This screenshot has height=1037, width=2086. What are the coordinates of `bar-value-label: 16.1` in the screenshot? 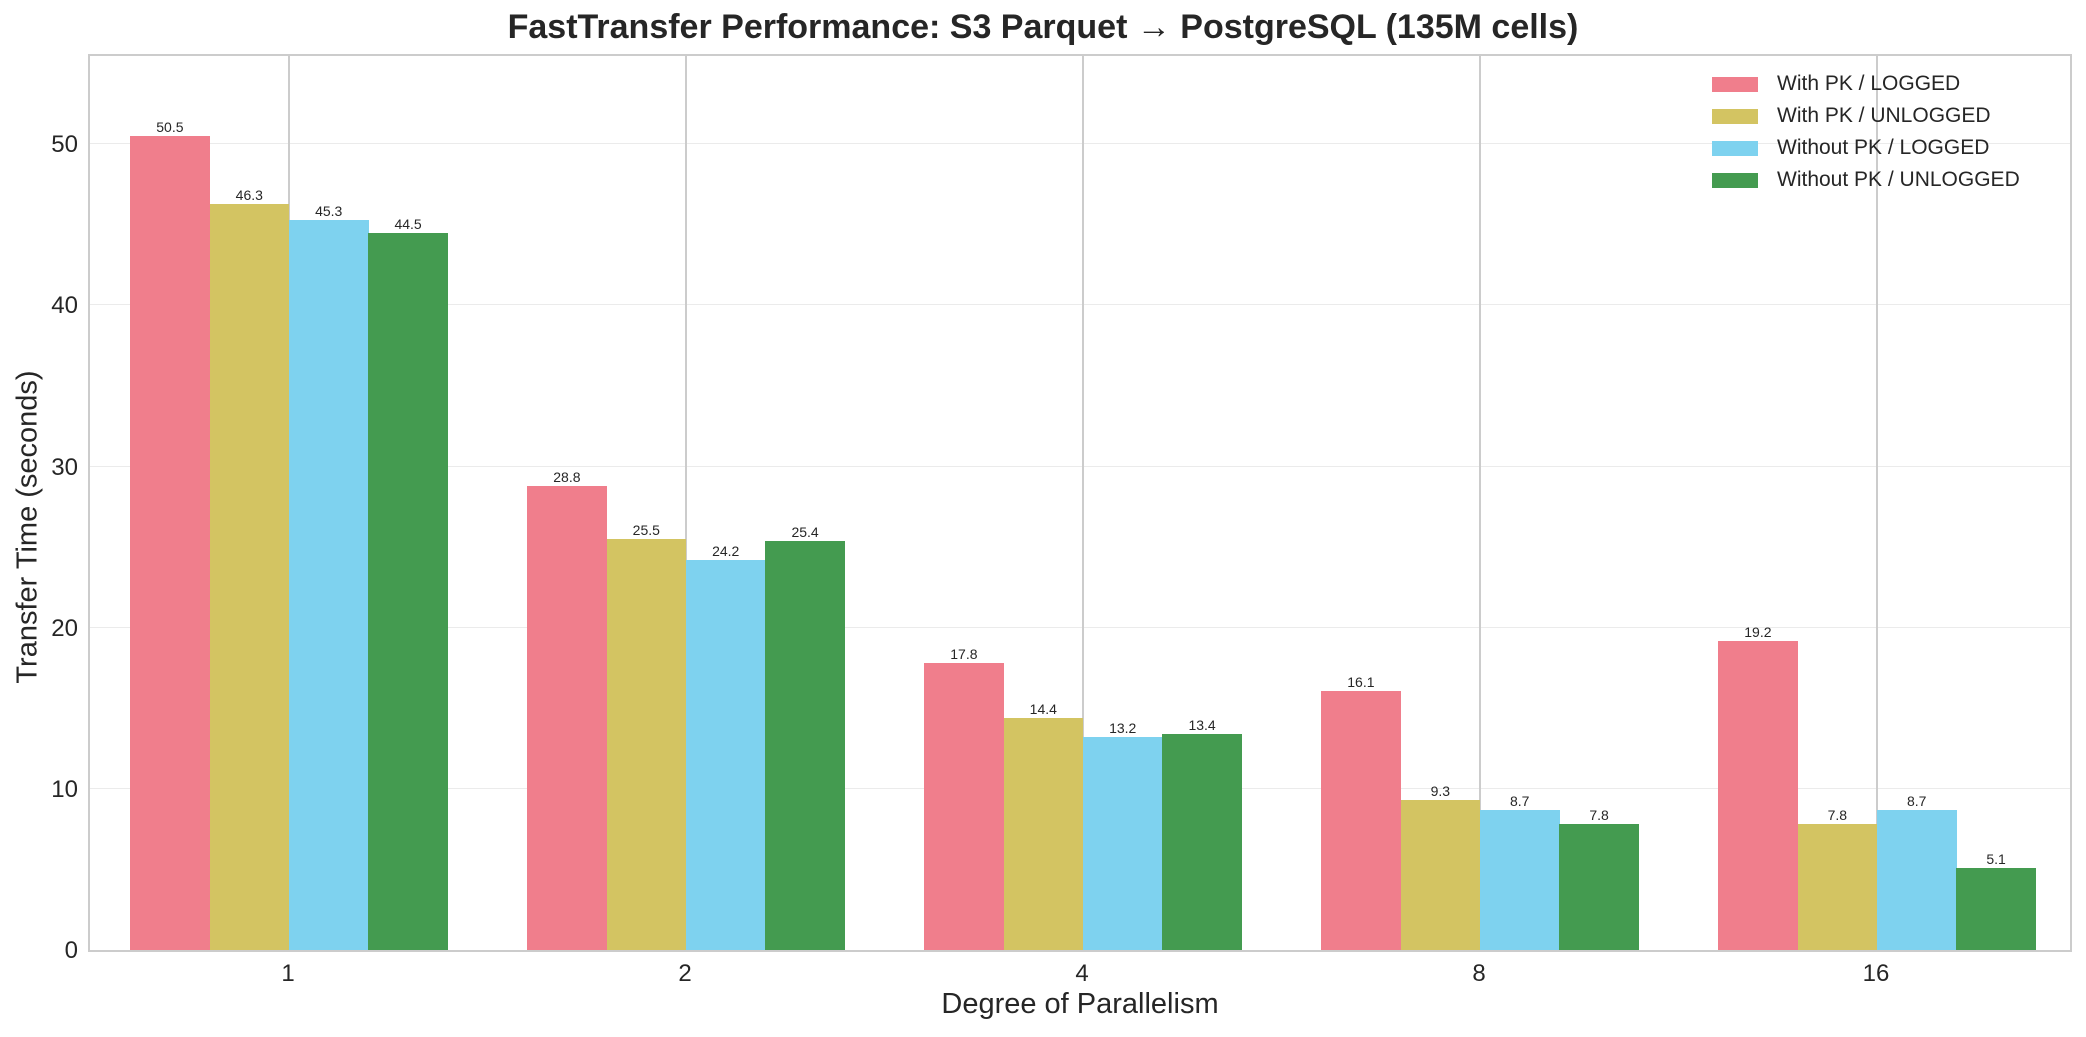 It's located at (1361, 681).